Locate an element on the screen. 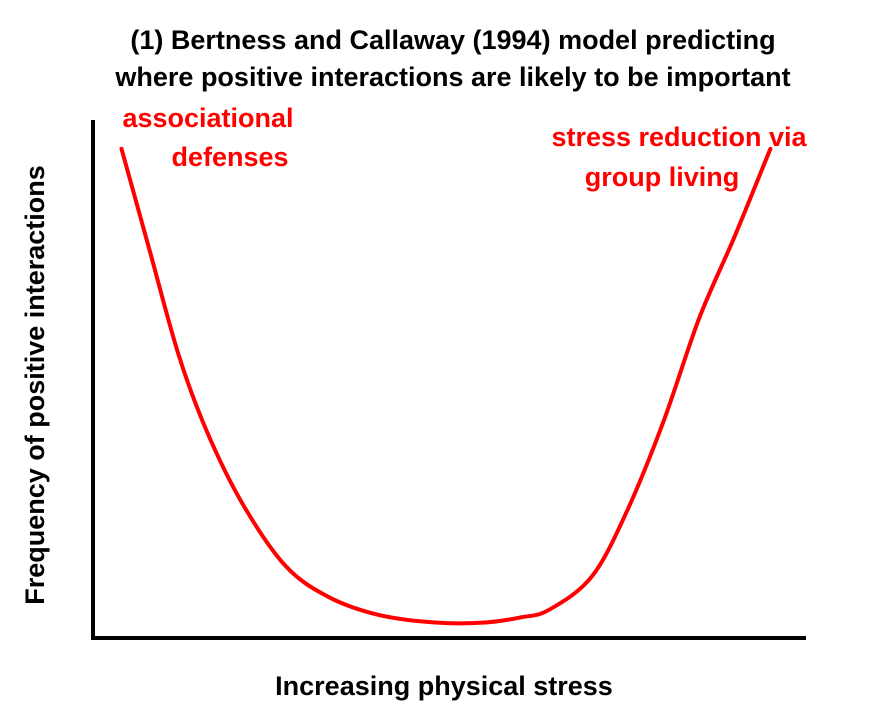 The image size is (886, 715). annotation-stress-reduction-line-1: stress reduction via is located at coordinates (679, 137).